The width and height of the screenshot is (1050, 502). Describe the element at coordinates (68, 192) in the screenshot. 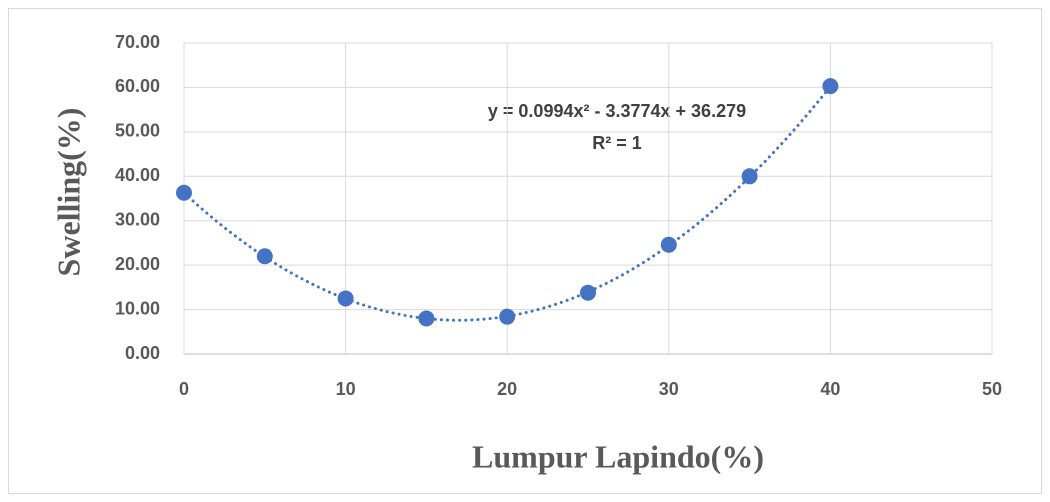

I see `y-axis-title: Swelling(%)` at that location.